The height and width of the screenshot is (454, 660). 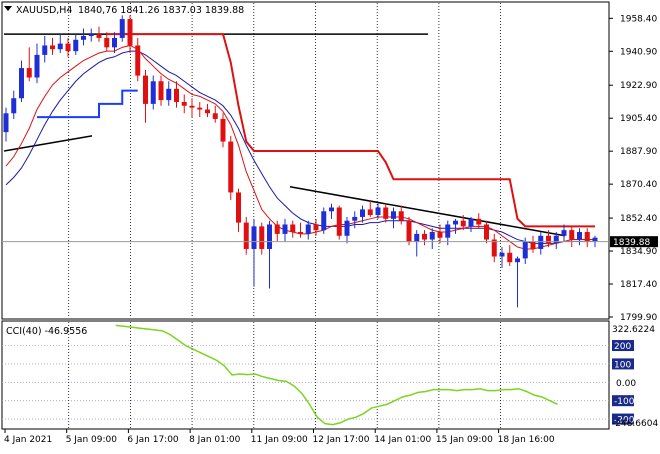 I want to click on price-tick-label: 1958.40, so click(x=638, y=19).